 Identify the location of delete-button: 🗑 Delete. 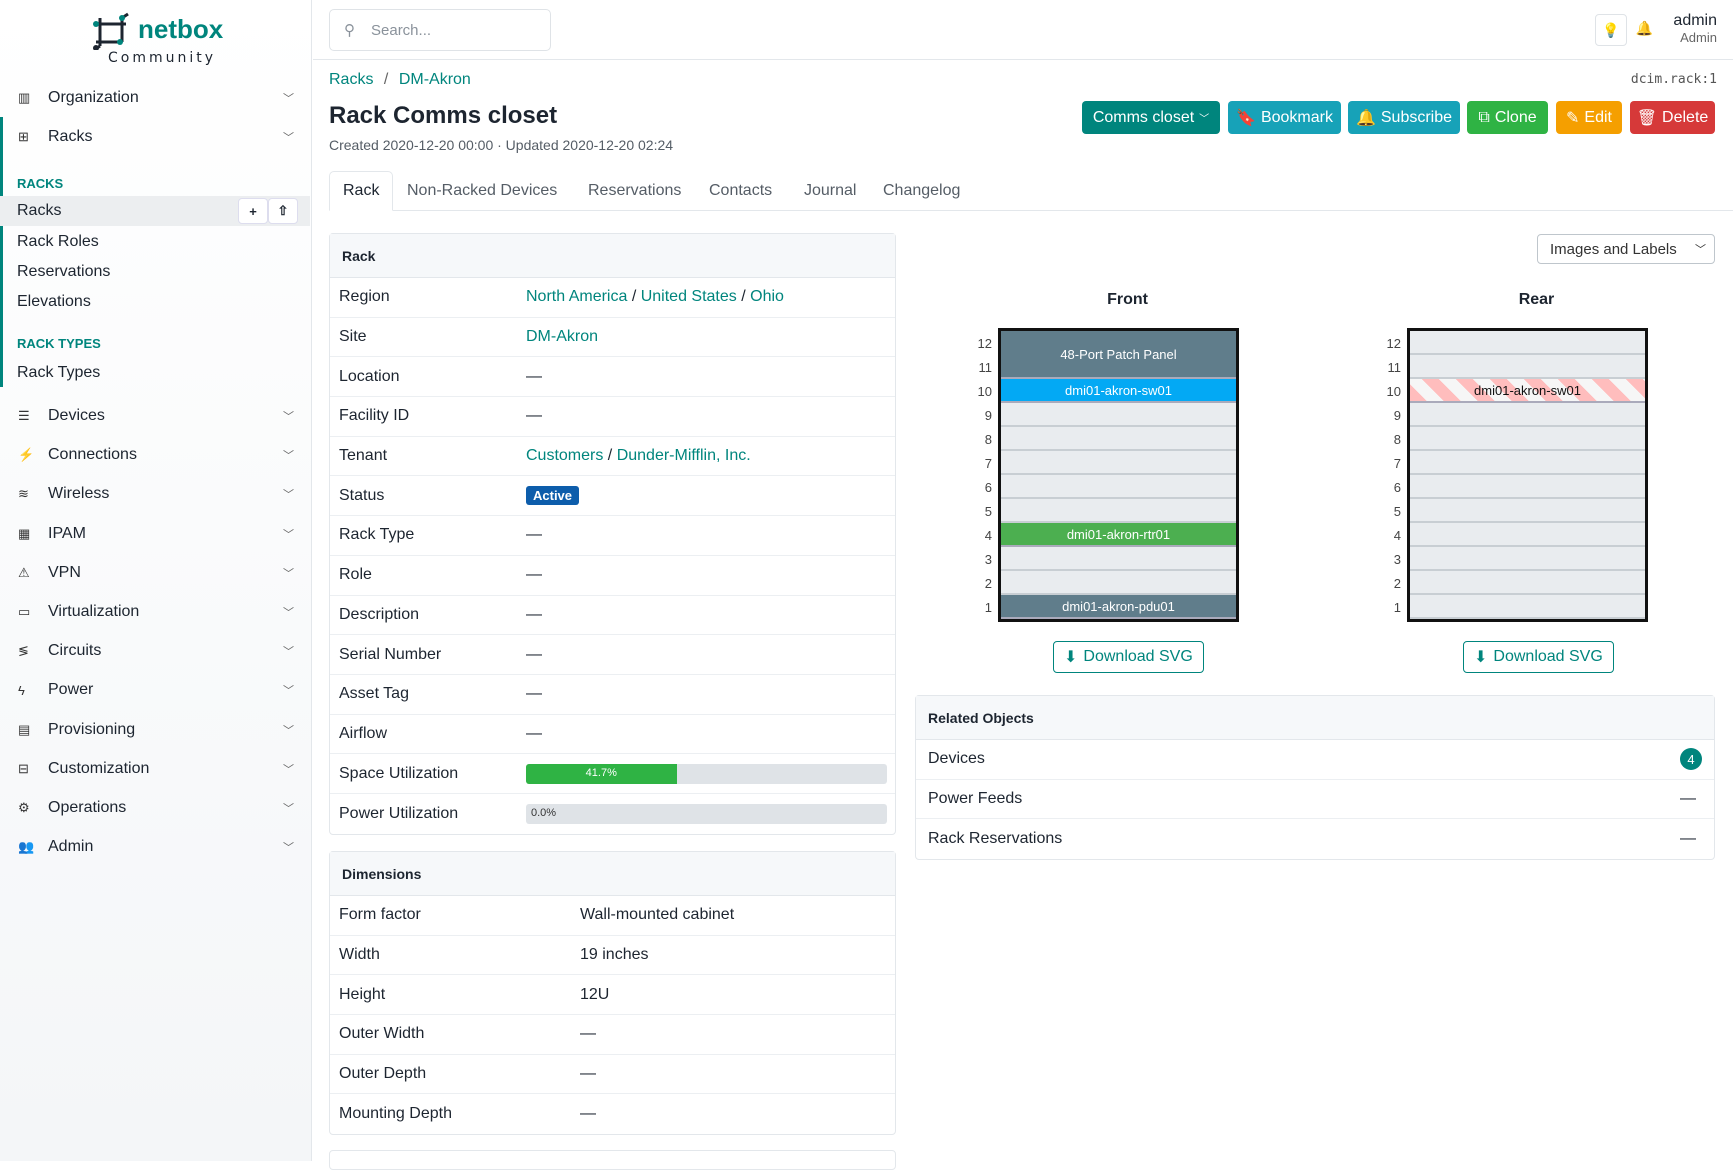
(1672, 117).